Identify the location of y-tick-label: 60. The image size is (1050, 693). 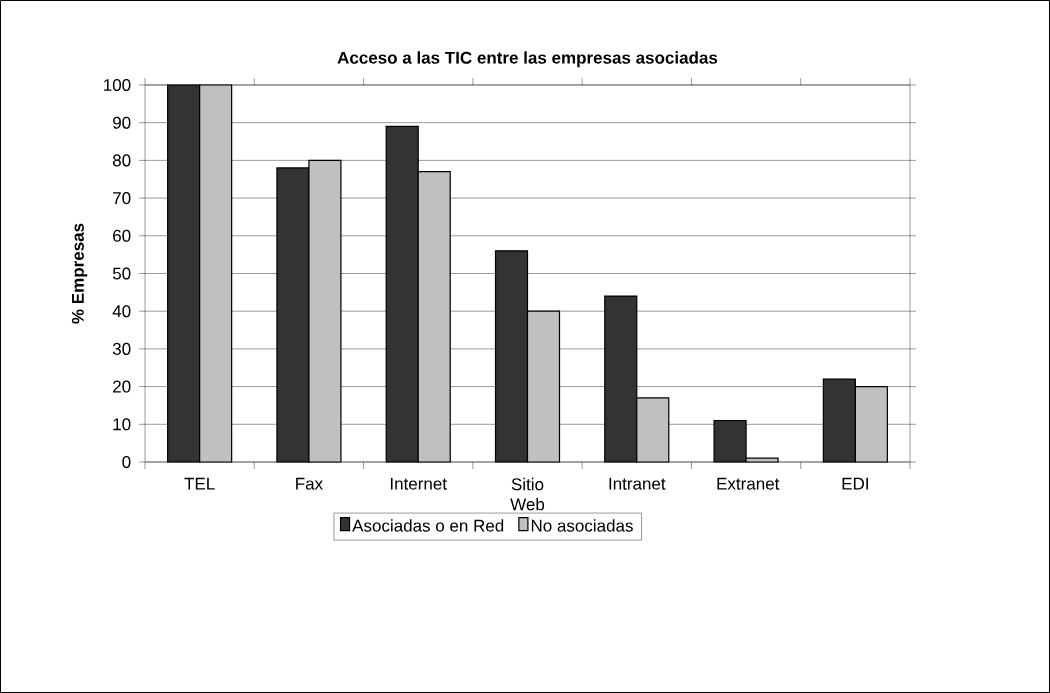
(122, 235).